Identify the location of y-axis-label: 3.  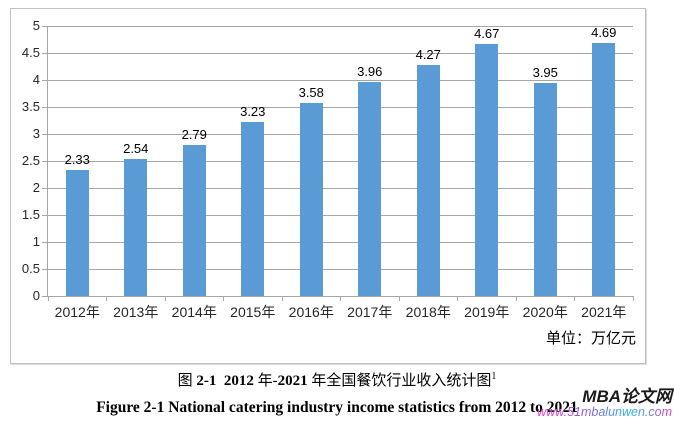
(36, 133).